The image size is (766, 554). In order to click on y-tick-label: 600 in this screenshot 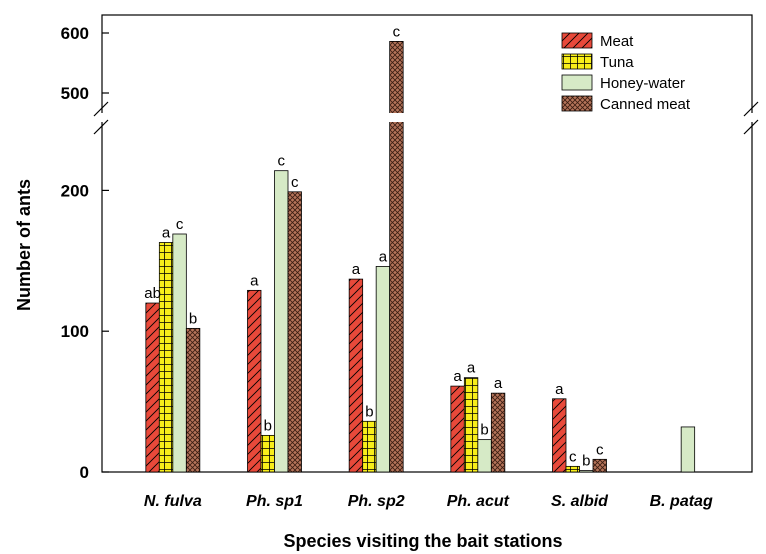, I will do `click(75, 33)`.